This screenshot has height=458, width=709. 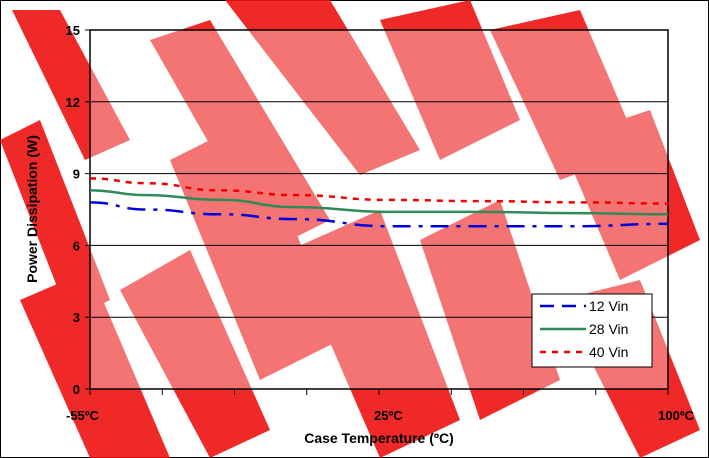 I want to click on series-lines, so click(x=379, y=202).